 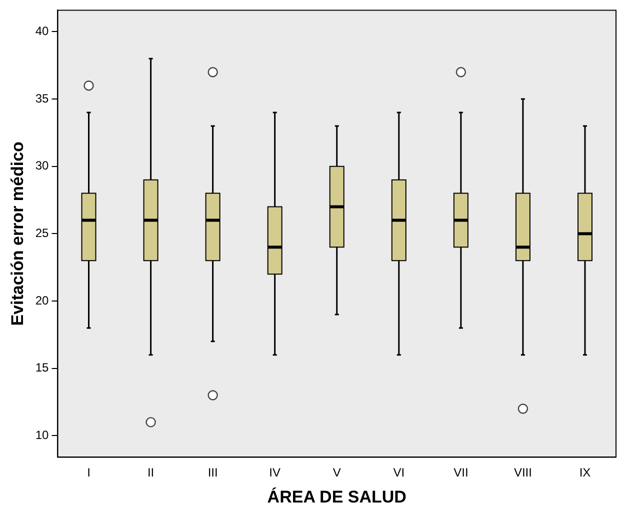 I want to click on y-tick-label: 20, so click(x=42, y=300).